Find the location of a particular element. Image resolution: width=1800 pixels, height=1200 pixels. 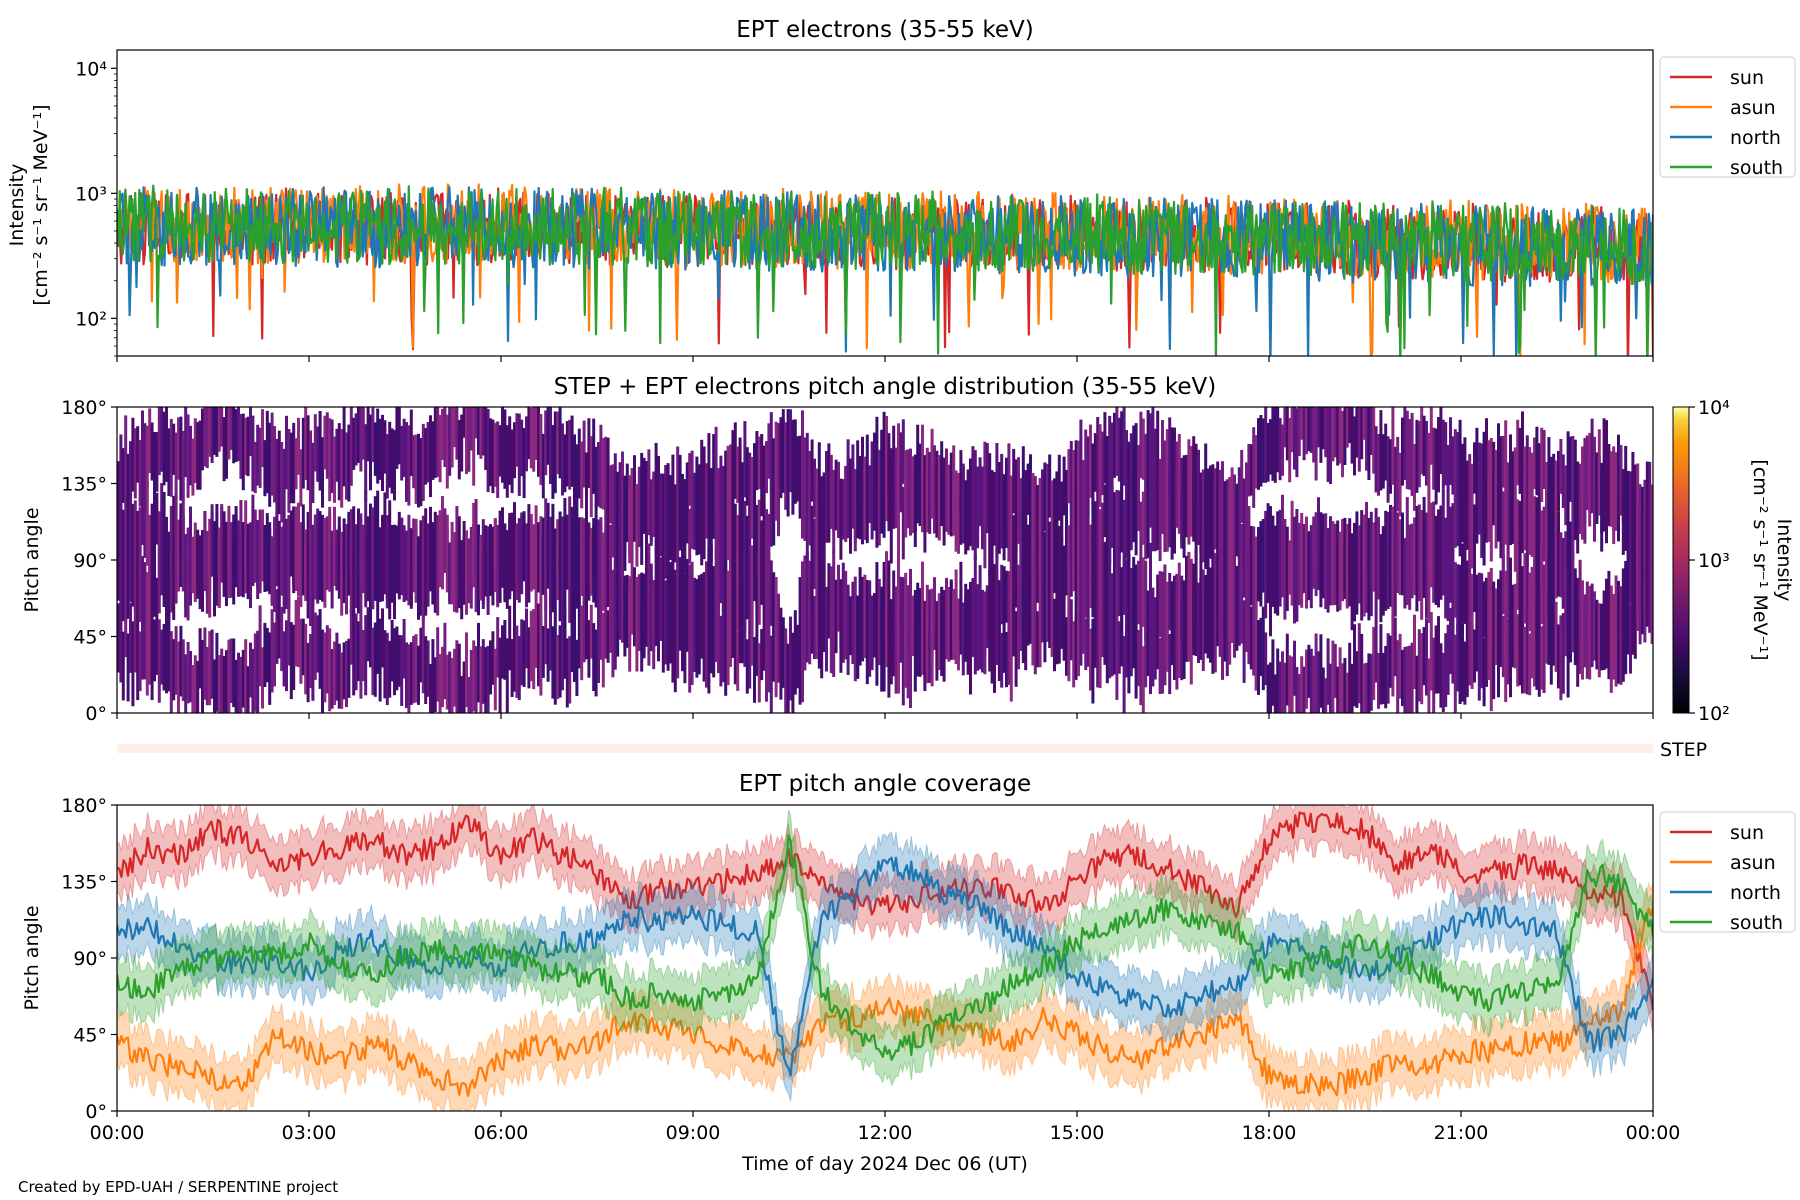

panel2-yaxis: 0°45°90°135°180° is located at coordinates (89, 561).